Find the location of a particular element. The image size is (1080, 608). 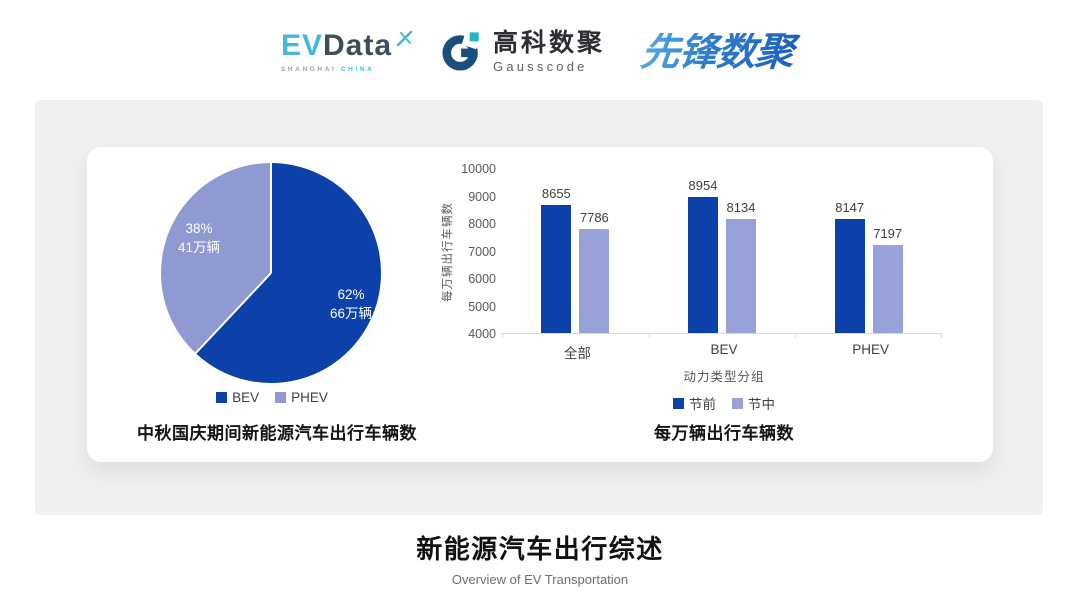

bar-group: 8954 8134 is located at coordinates (722, 251).